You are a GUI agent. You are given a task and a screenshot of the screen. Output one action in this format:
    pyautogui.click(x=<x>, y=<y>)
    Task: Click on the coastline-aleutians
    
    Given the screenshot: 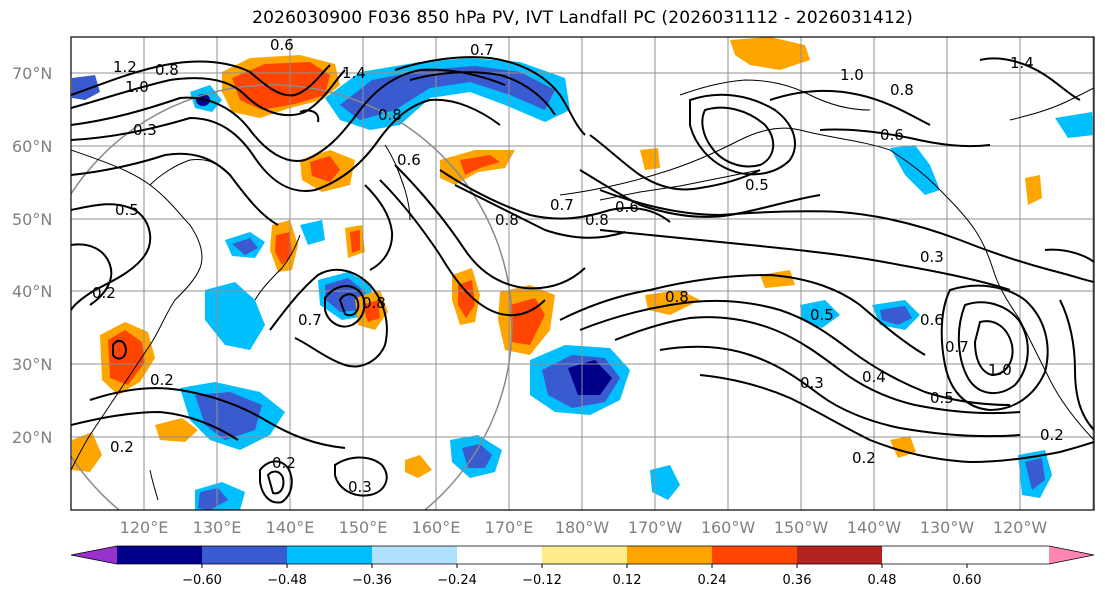 What is the action you would take?
    pyautogui.click(x=680, y=185)
    